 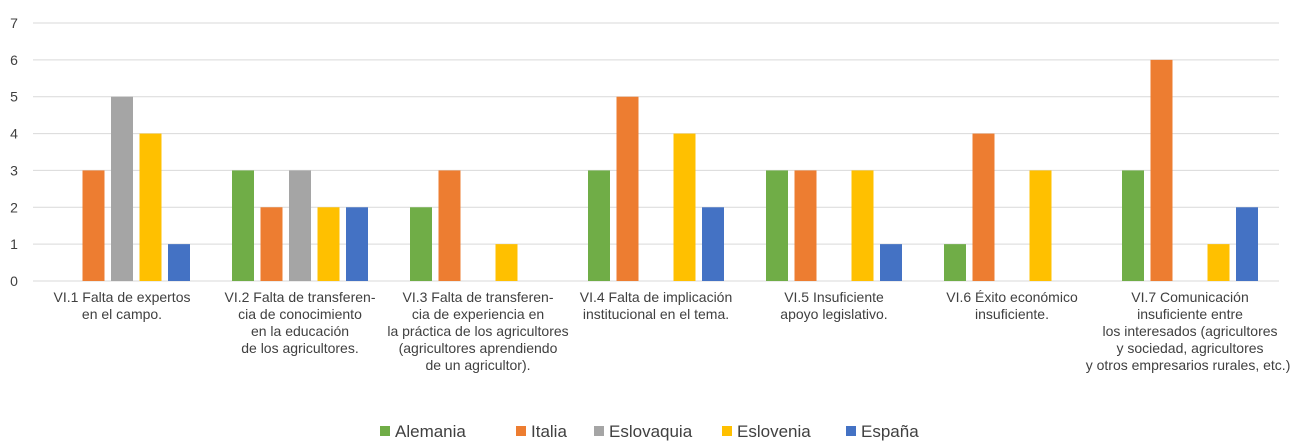 What do you see at coordinates (549, 431) in the screenshot?
I see `legend-label: Italia` at bounding box center [549, 431].